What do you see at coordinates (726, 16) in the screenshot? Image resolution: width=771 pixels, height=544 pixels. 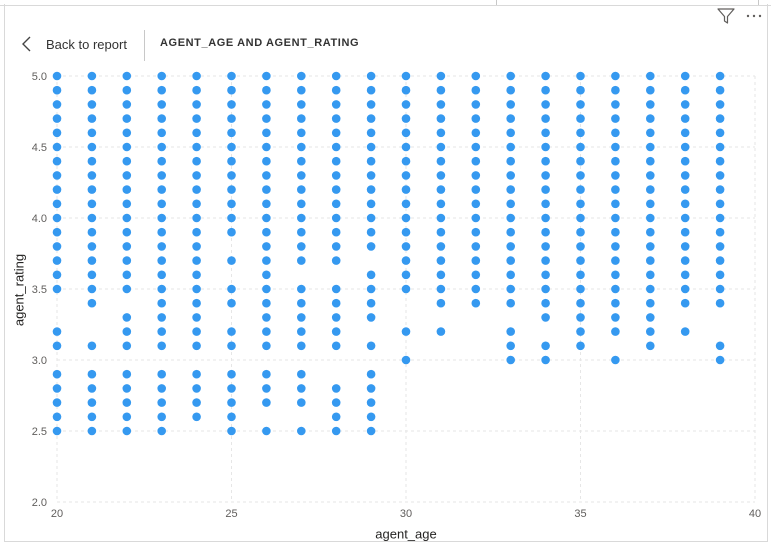 I see `filter-icon` at bounding box center [726, 16].